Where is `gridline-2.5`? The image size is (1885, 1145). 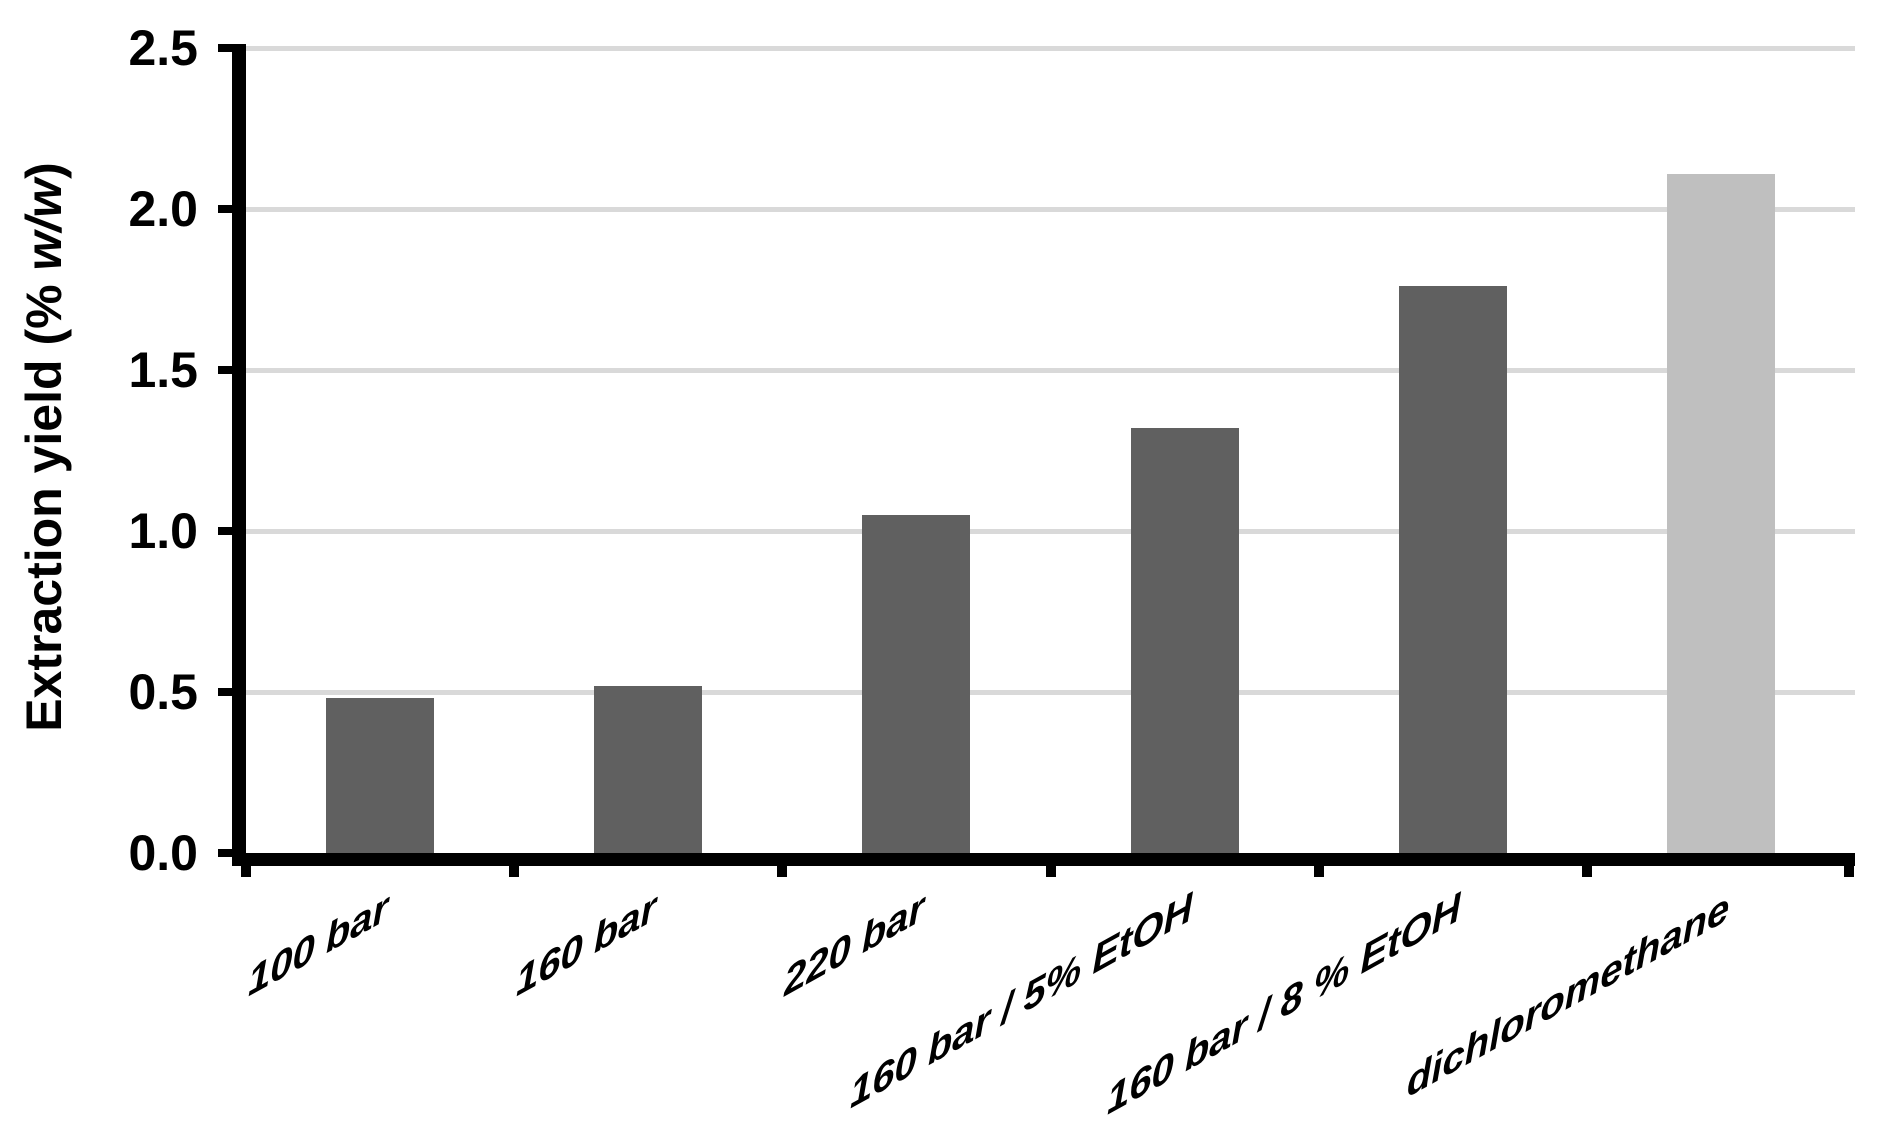
gridline-2.5 is located at coordinates (1050, 48).